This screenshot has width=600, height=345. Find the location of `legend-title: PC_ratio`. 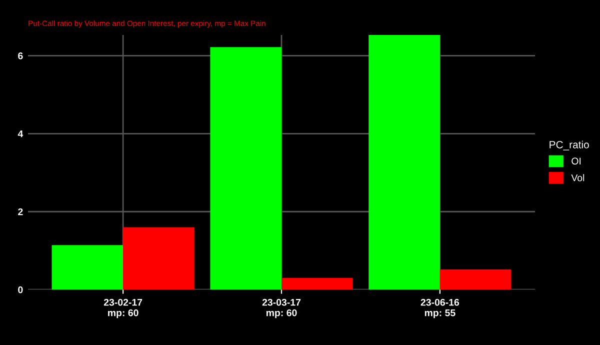

legend-title: PC_ratio is located at coordinates (569, 145).